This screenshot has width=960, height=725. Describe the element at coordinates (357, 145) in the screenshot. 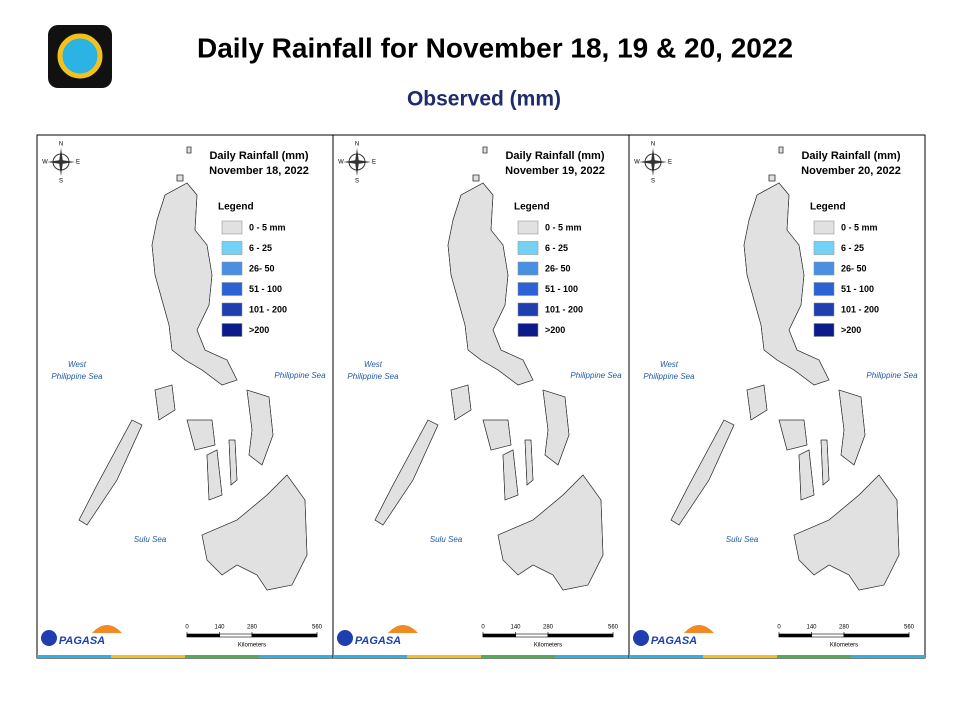

I see `compass-n: N` at that location.